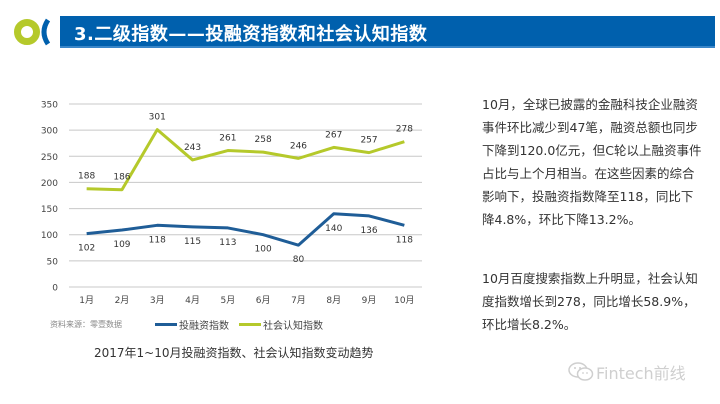 This screenshot has width=720, height=404. What do you see at coordinates (368, 141) in the screenshot?
I see `data-label: 257` at bounding box center [368, 141].